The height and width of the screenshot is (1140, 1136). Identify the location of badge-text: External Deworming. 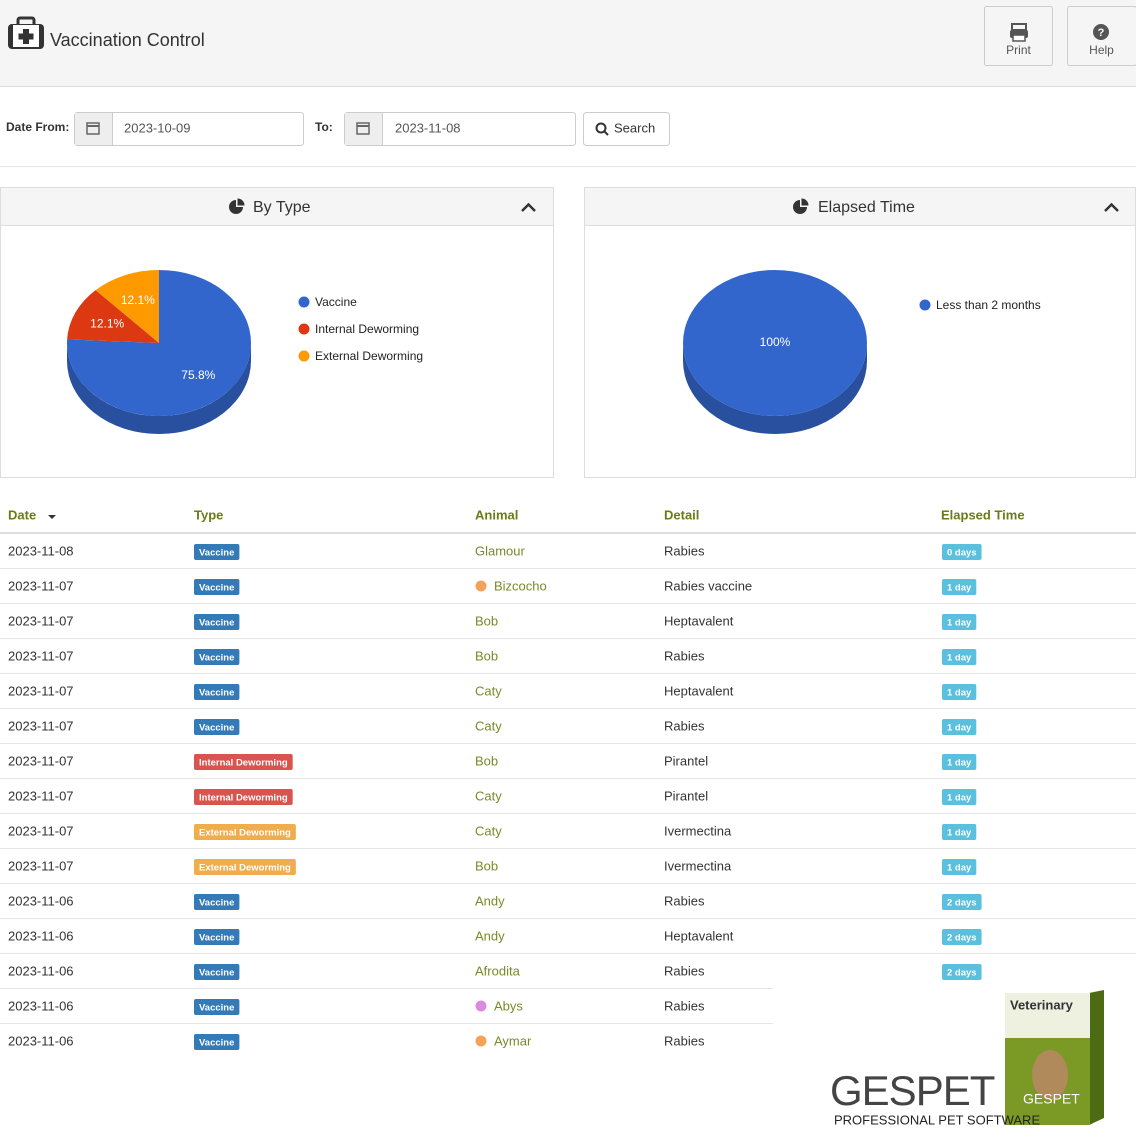
(245, 833).